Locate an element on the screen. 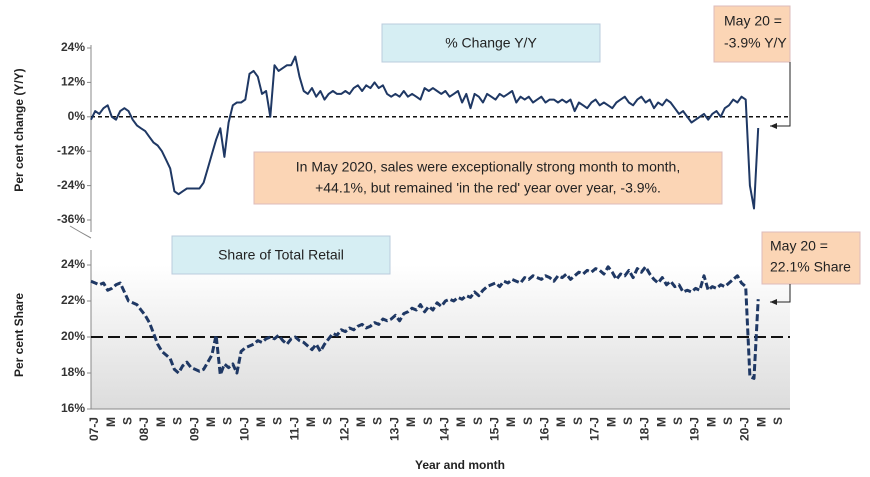  y-tick-label: 18% is located at coordinates (73, 372).